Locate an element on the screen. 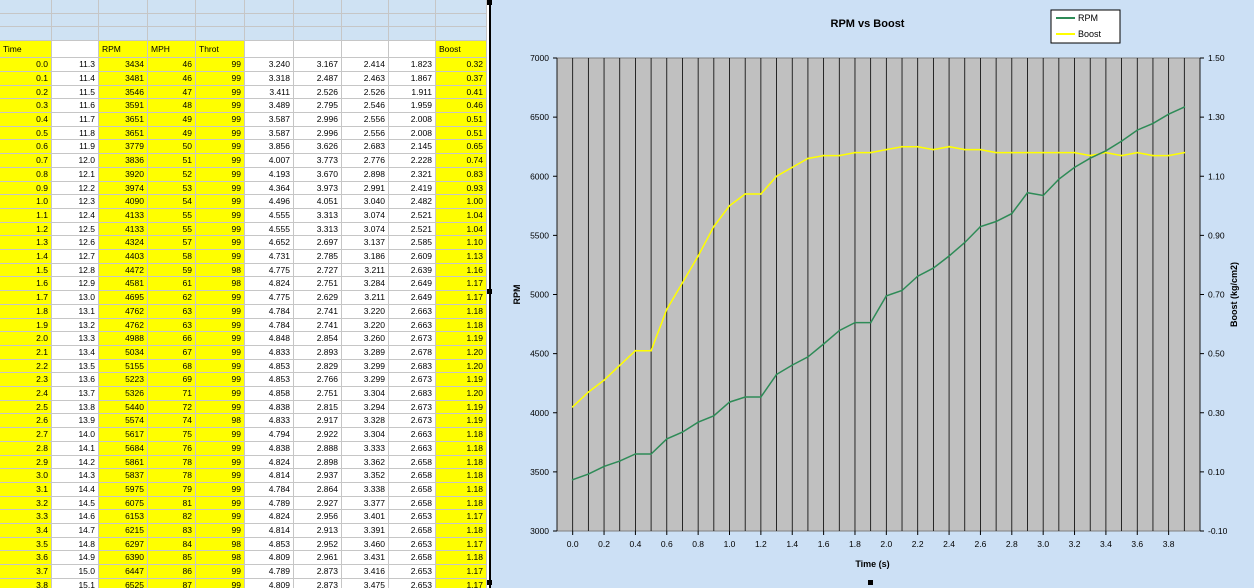 Image resolution: width=1254 pixels, height=588 pixels. sheet-cell: 57 is located at coordinates (172, 243).